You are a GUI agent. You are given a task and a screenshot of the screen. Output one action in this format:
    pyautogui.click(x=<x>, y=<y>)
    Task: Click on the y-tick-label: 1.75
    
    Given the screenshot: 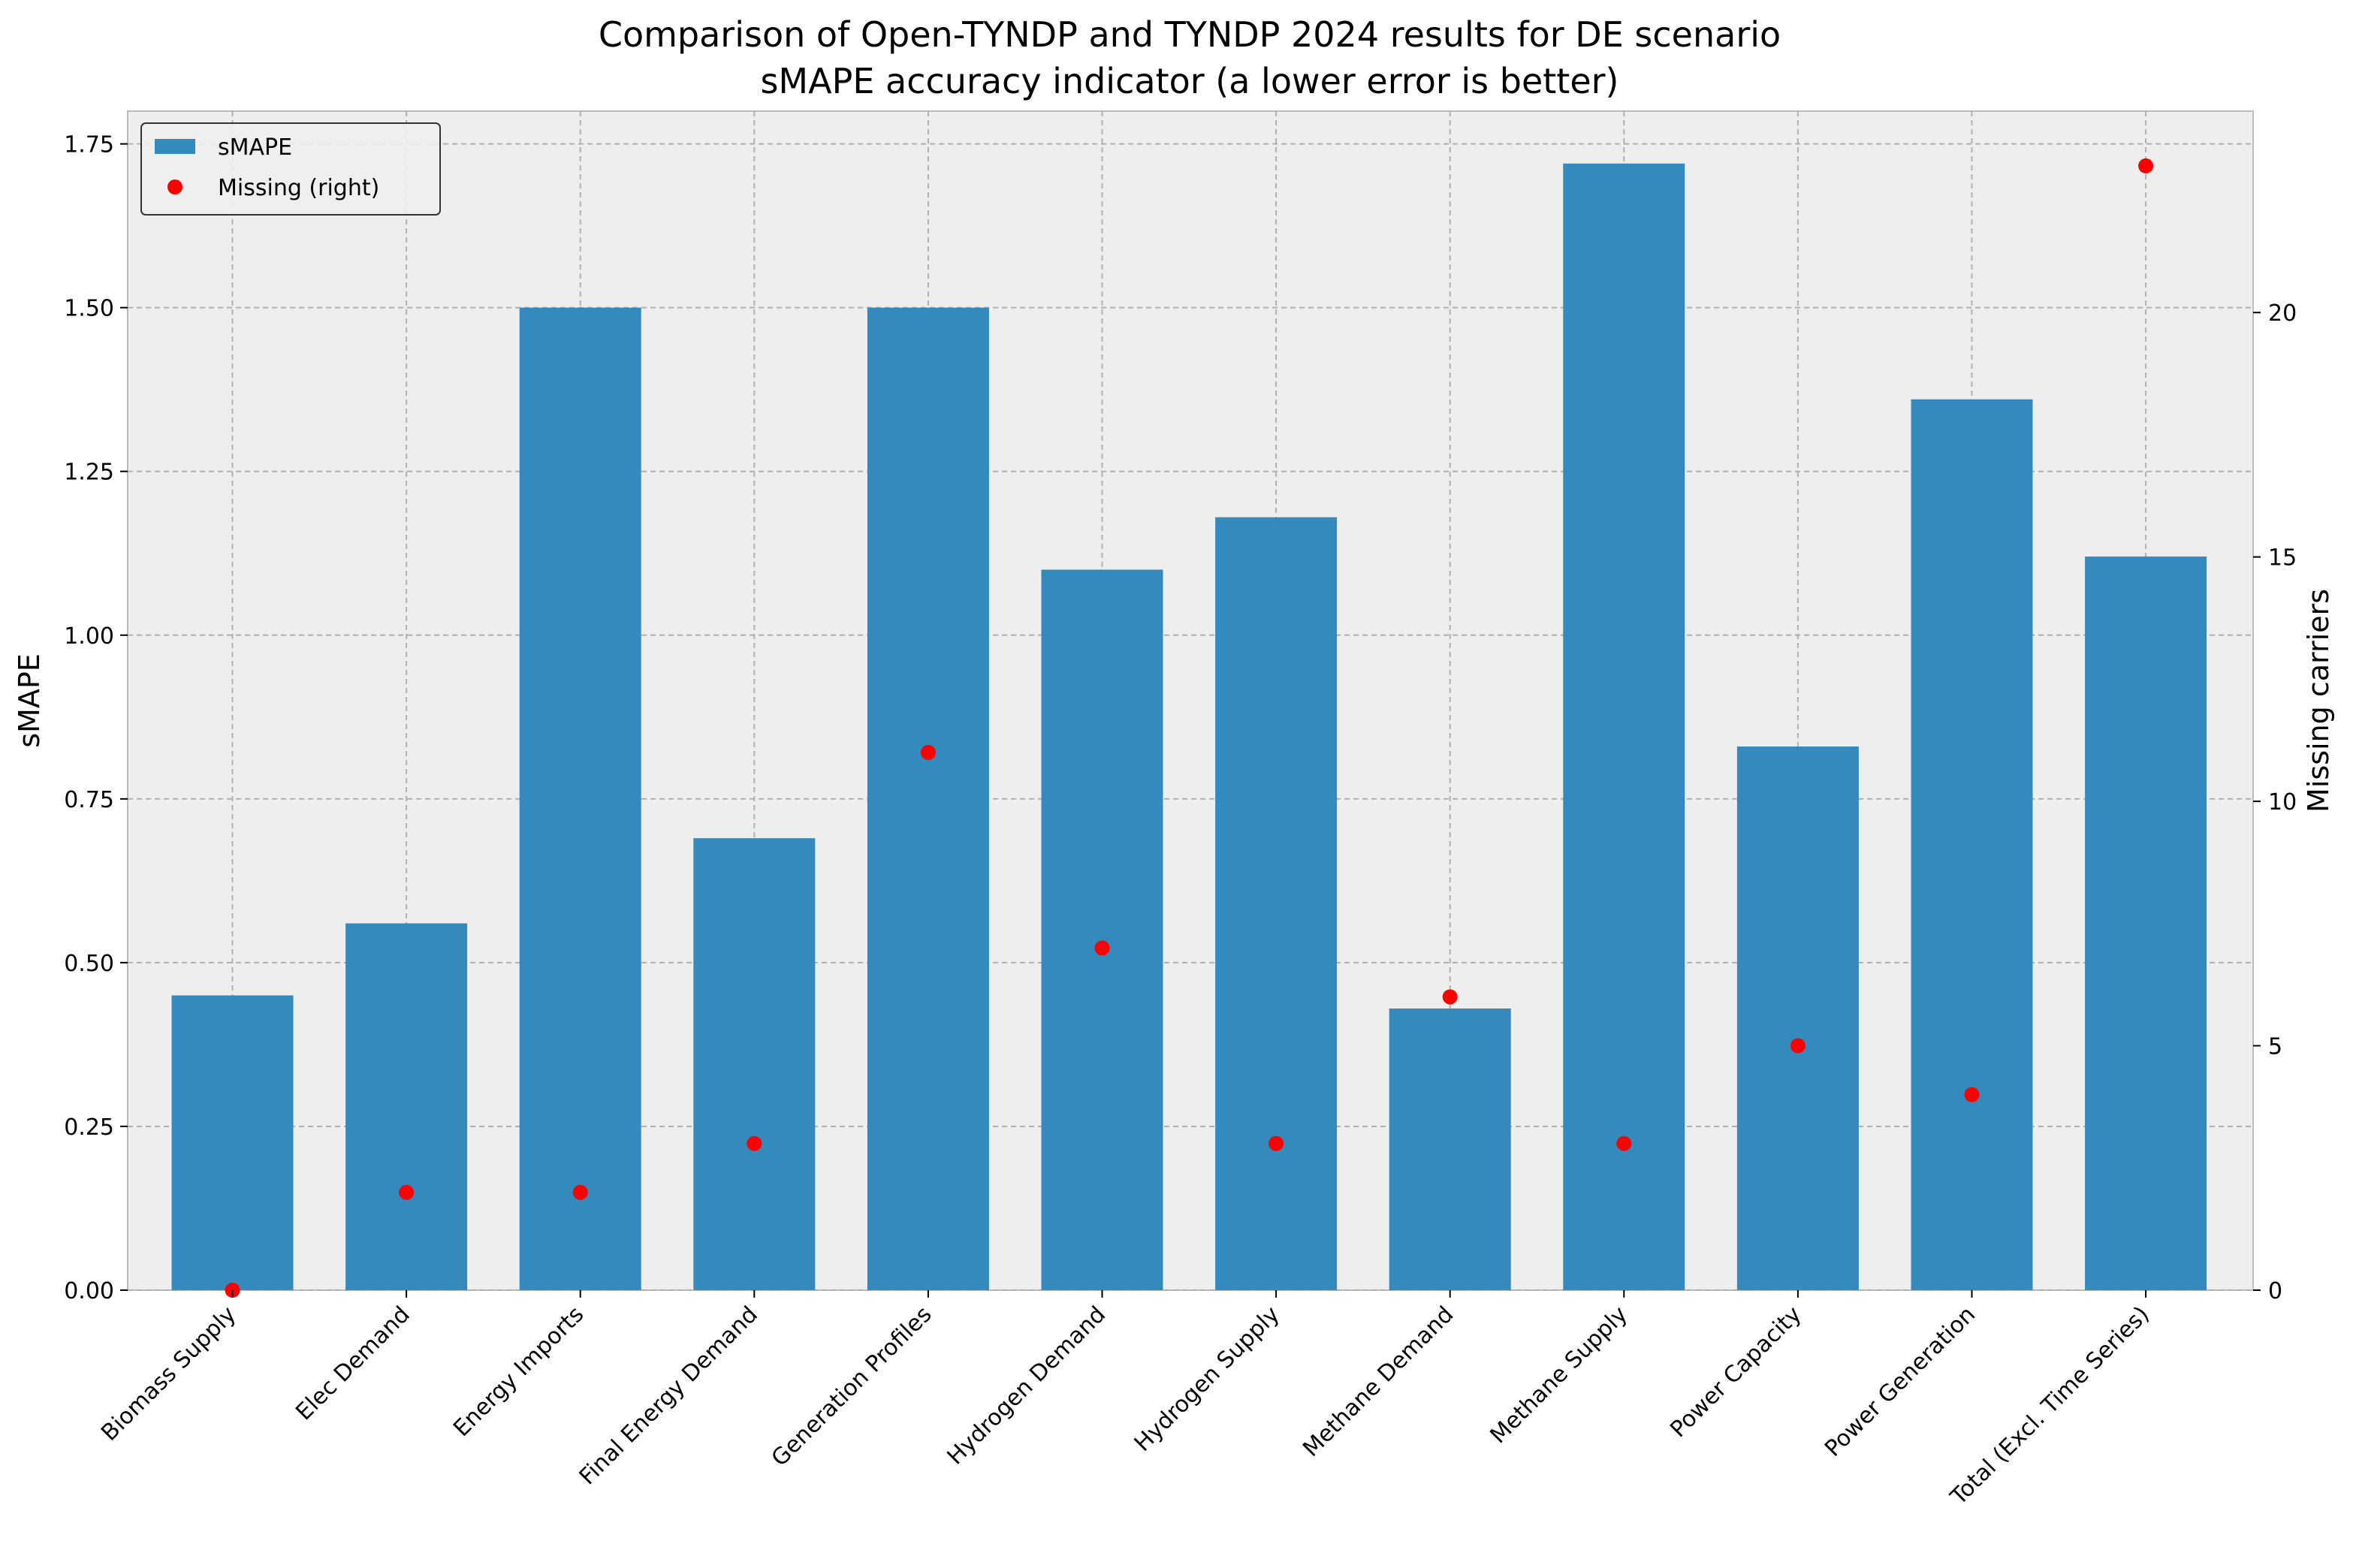 What is the action you would take?
    pyautogui.click(x=89, y=145)
    